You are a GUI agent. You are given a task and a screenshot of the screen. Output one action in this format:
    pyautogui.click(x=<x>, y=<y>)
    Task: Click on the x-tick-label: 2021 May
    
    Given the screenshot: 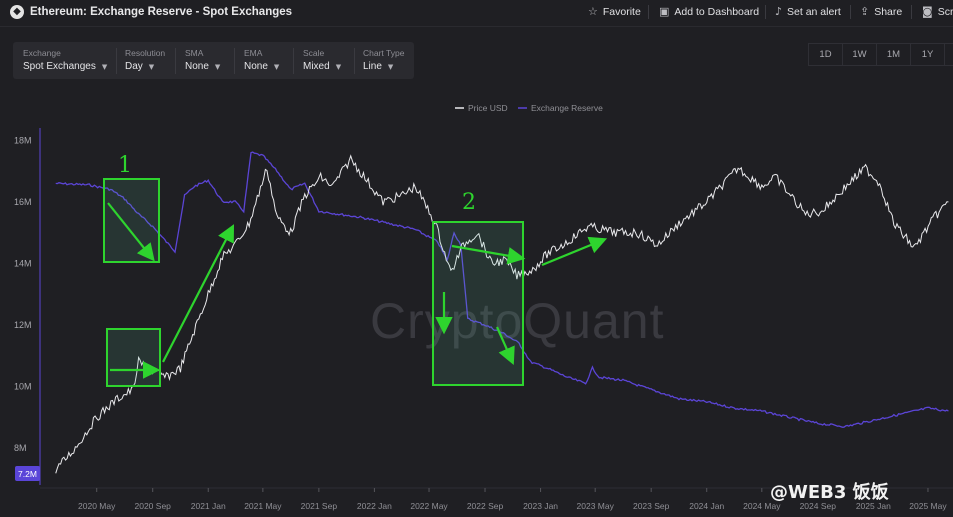 What is the action you would take?
    pyautogui.click(x=263, y=506)
    